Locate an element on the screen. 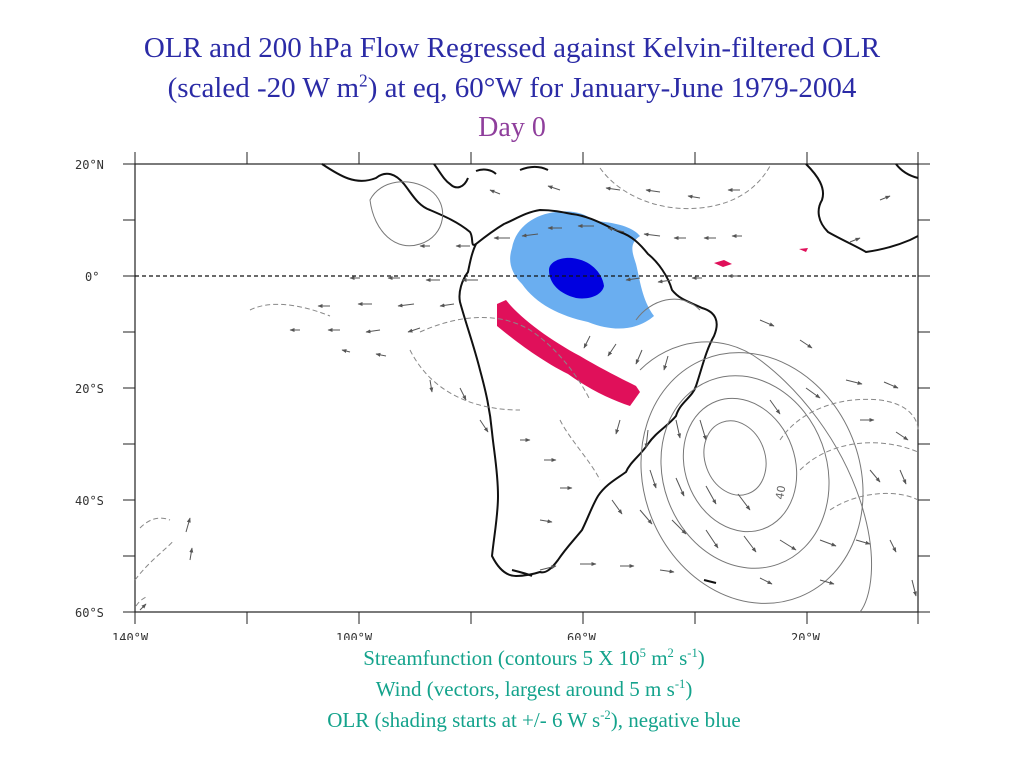  lat-label-20s: 20°S is located at coordinates (89, 389).